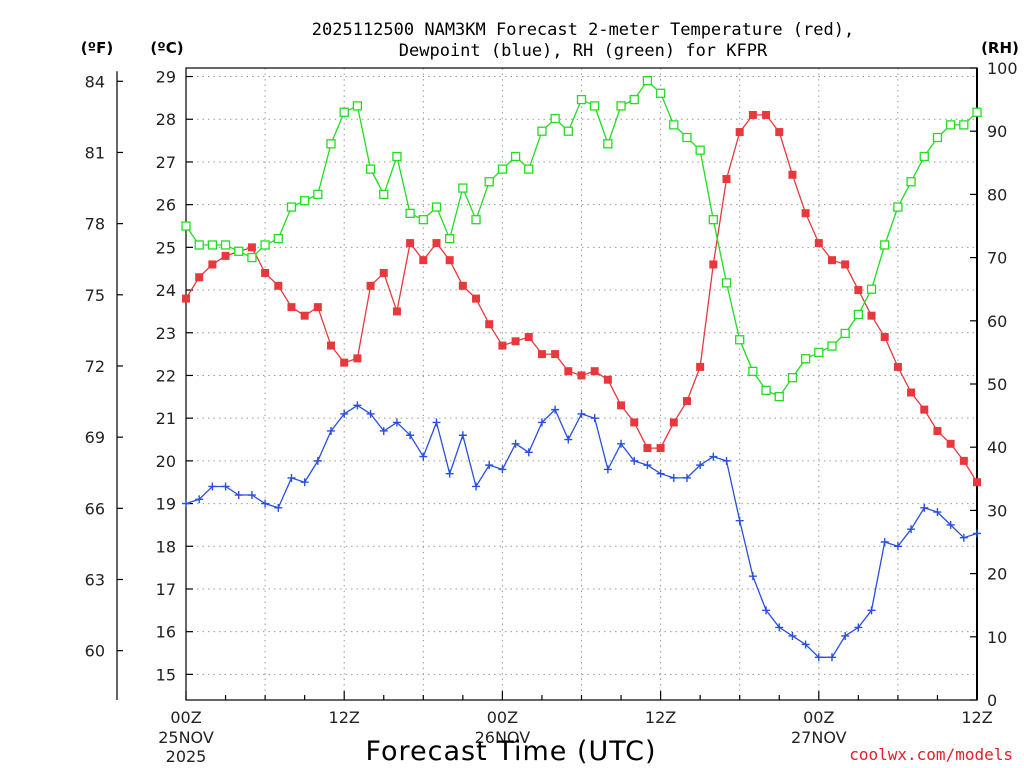  Describe the element at coordinates (95, 437) in the screenshot. I see `fahrenheit-tick-label: 69` at that location.